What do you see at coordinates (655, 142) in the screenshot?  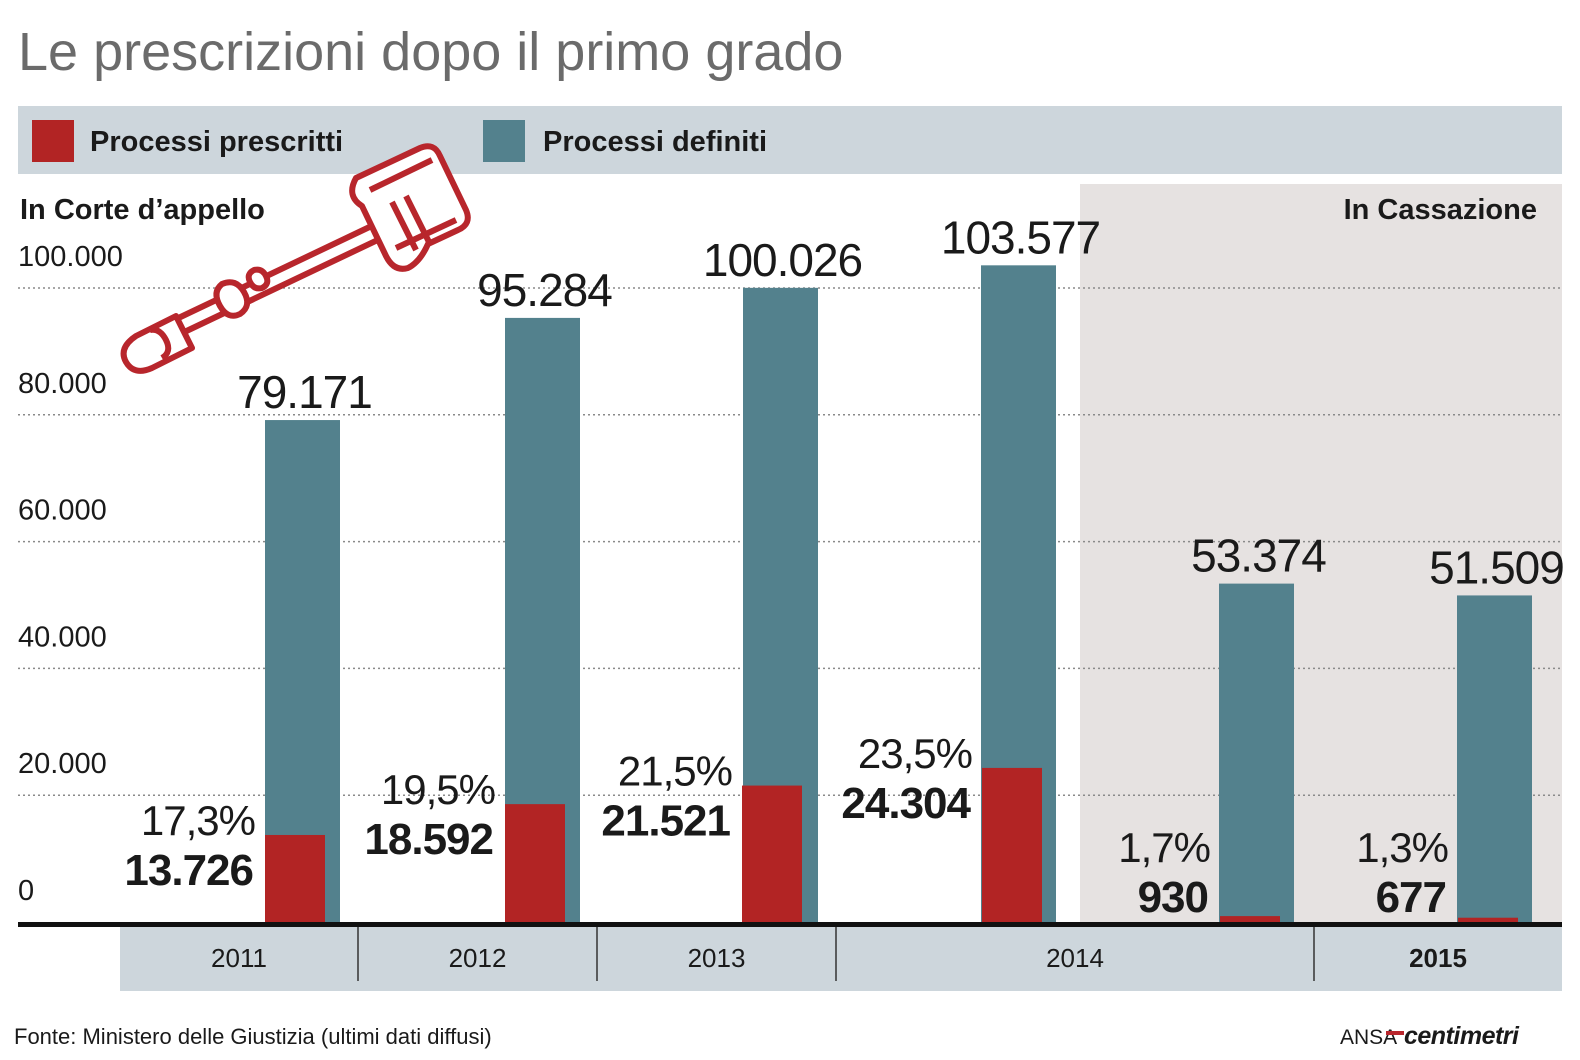 I see `legend-label-definiti: Processi definiti` at bounding box center [655, 142].